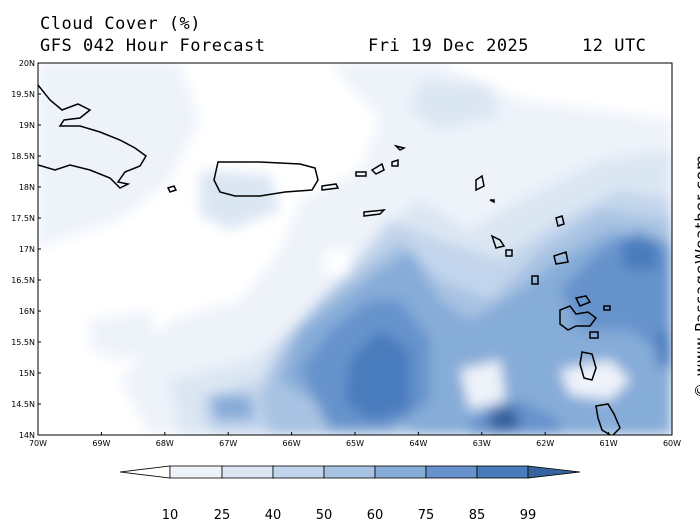 Image resolution: width=700 pixels, height=525 pixels. I want to click on lat-tick-label: 17N, so click(27, 249).